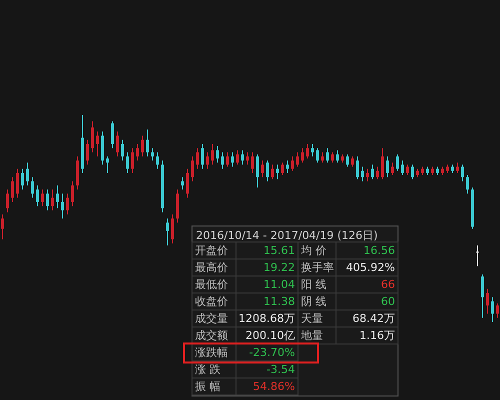  I want to click on text: 地量, so click(311, 335).